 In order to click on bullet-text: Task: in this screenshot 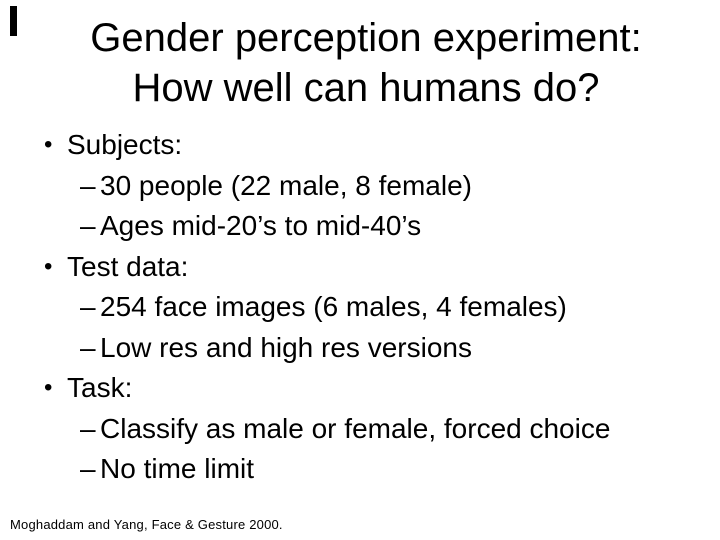, I will do `click(100, 387)`.